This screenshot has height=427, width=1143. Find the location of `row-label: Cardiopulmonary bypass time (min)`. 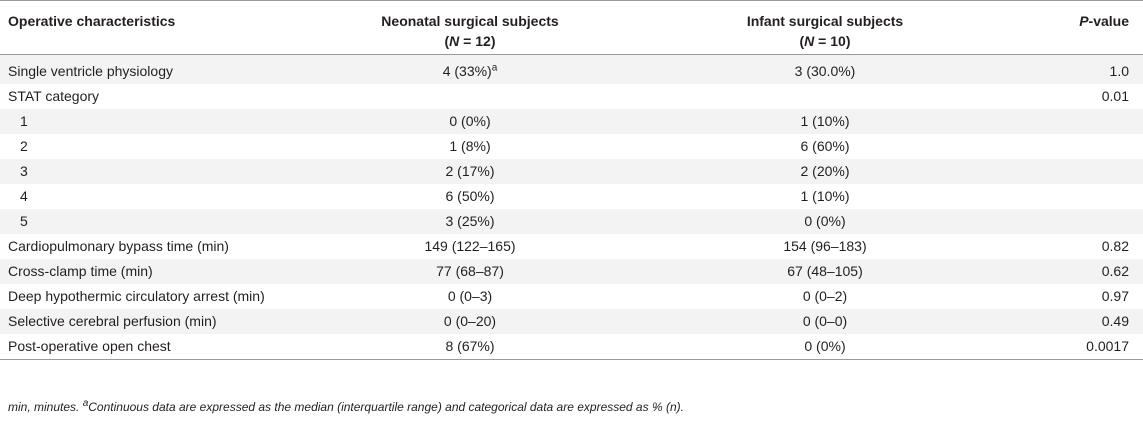

row-label: Cardiopulmonary bypass time (min) is located at coordinates (150, 246).